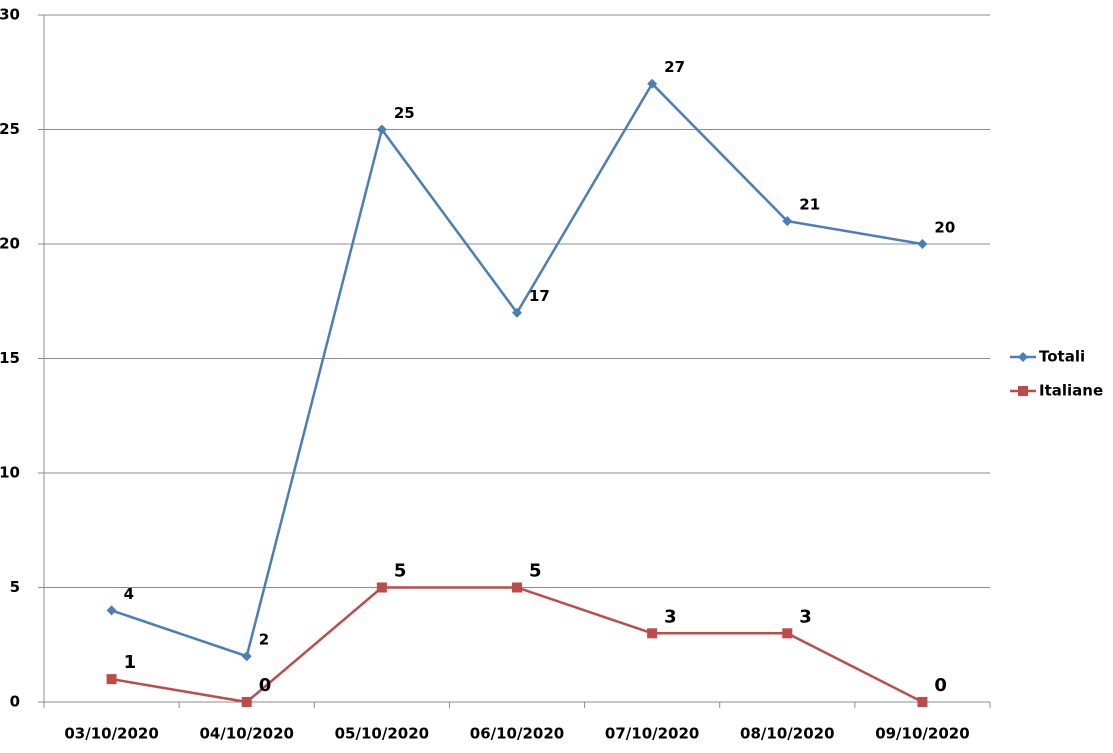  What do you see at coordinates (10, 358) in the screenshot?
I see `y-tick-label: 15` at bounding box center [10, 358].